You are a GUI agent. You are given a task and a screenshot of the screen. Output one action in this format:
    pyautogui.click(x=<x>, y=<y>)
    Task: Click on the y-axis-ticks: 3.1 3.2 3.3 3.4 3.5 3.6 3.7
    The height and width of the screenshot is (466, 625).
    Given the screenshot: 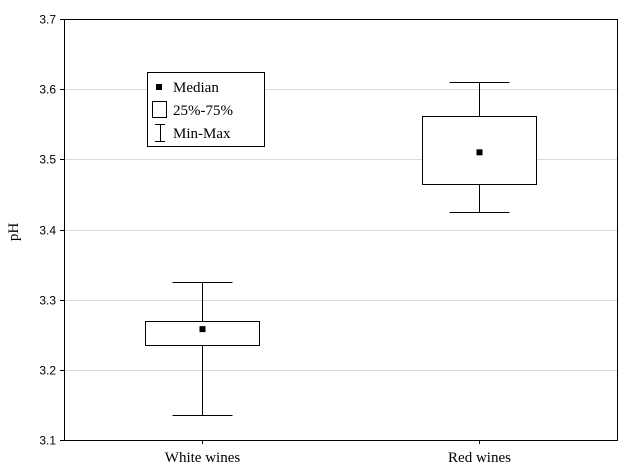 What is the action you would take?
    pyautogui.click(x=51, y=230)
    